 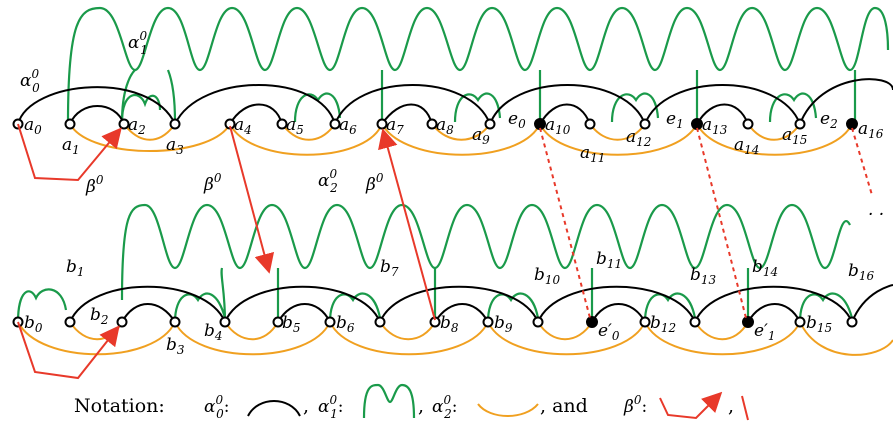 What do you see at coordinates (175, 346) in the screenshot?
I see `label-b3: b3` at bounding box center [175, 346].